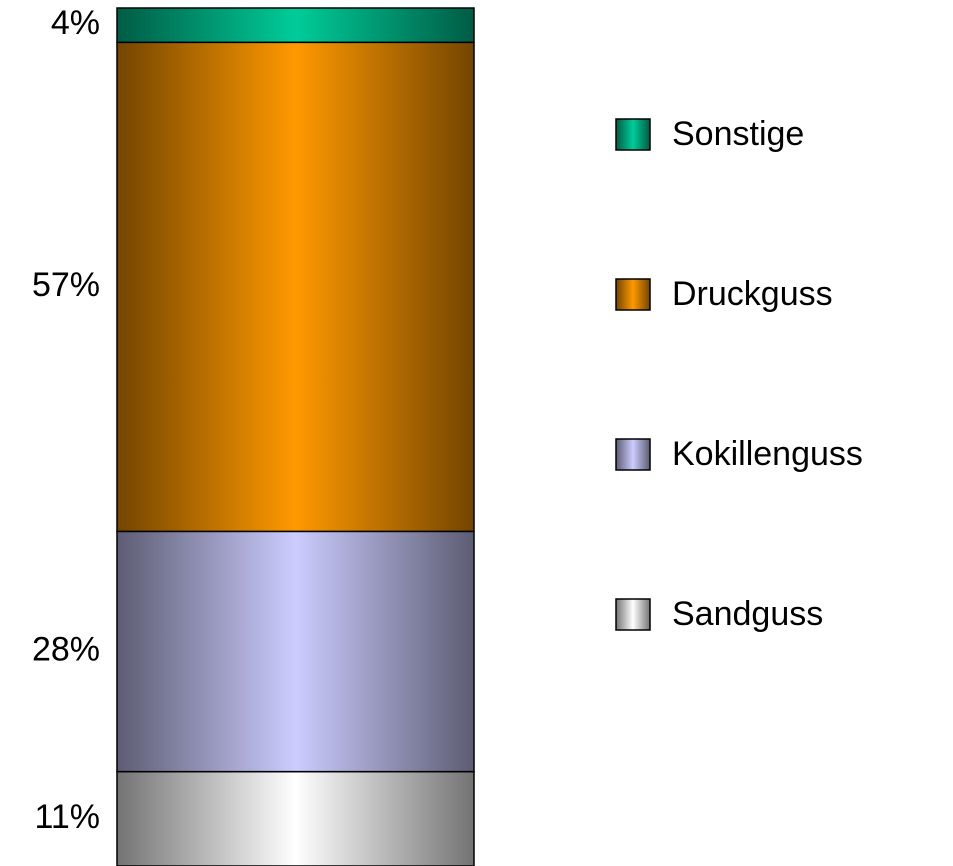 This screenshot has height=866, width=953. I want to click on legend-label: Sonstige, so click(738, 134).